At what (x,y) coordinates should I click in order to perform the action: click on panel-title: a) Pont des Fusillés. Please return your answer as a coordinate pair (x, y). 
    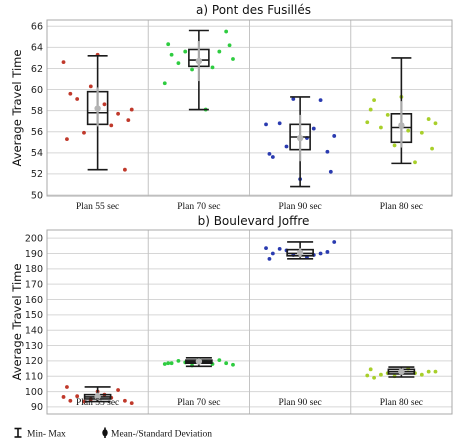
    Looking at the image, I should click on (253, 10).